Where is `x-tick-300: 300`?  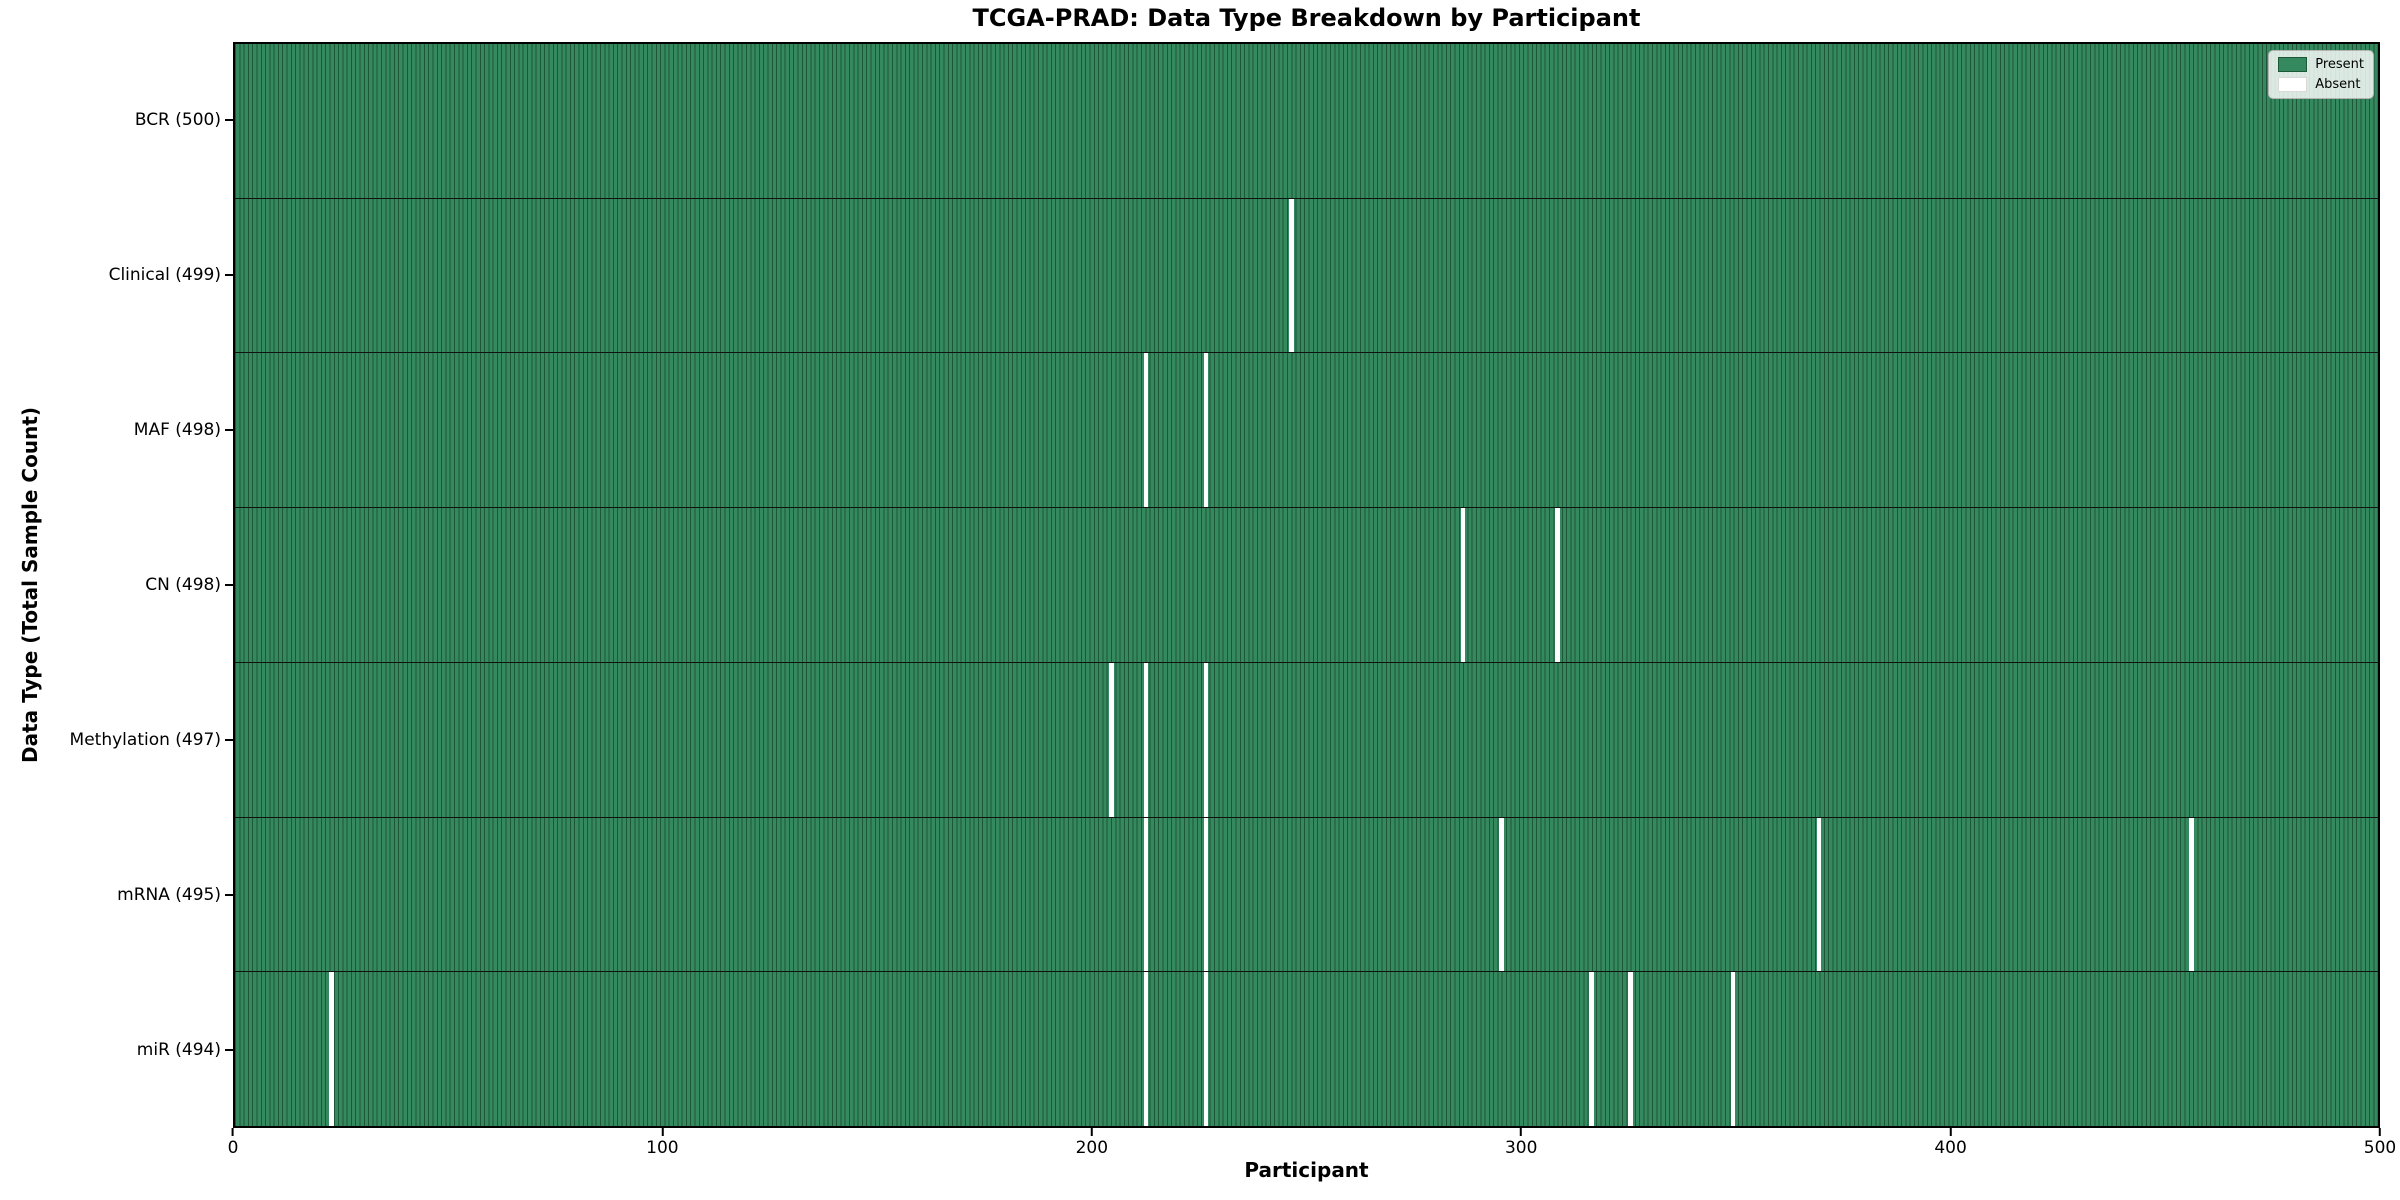 x-tick-300: 300 is located at coordinates (1521, 1143).